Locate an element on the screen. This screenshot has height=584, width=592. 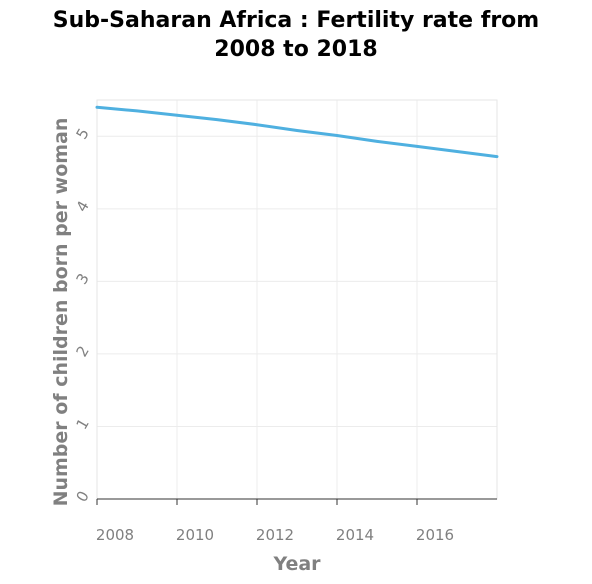
x-axis-ticks: 2008 2010 2012 2014 2016 is located at coordinates (275, 521).